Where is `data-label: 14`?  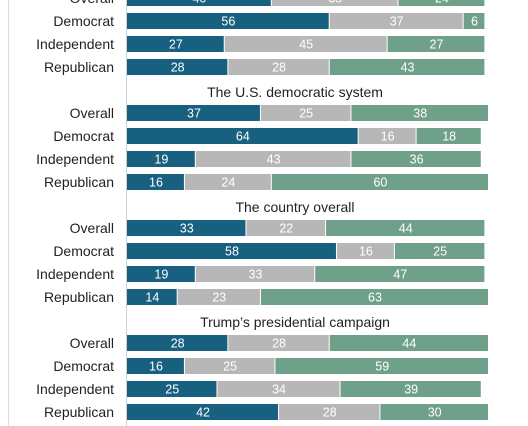 data-label: 14 is located at coordinates (152, 298).